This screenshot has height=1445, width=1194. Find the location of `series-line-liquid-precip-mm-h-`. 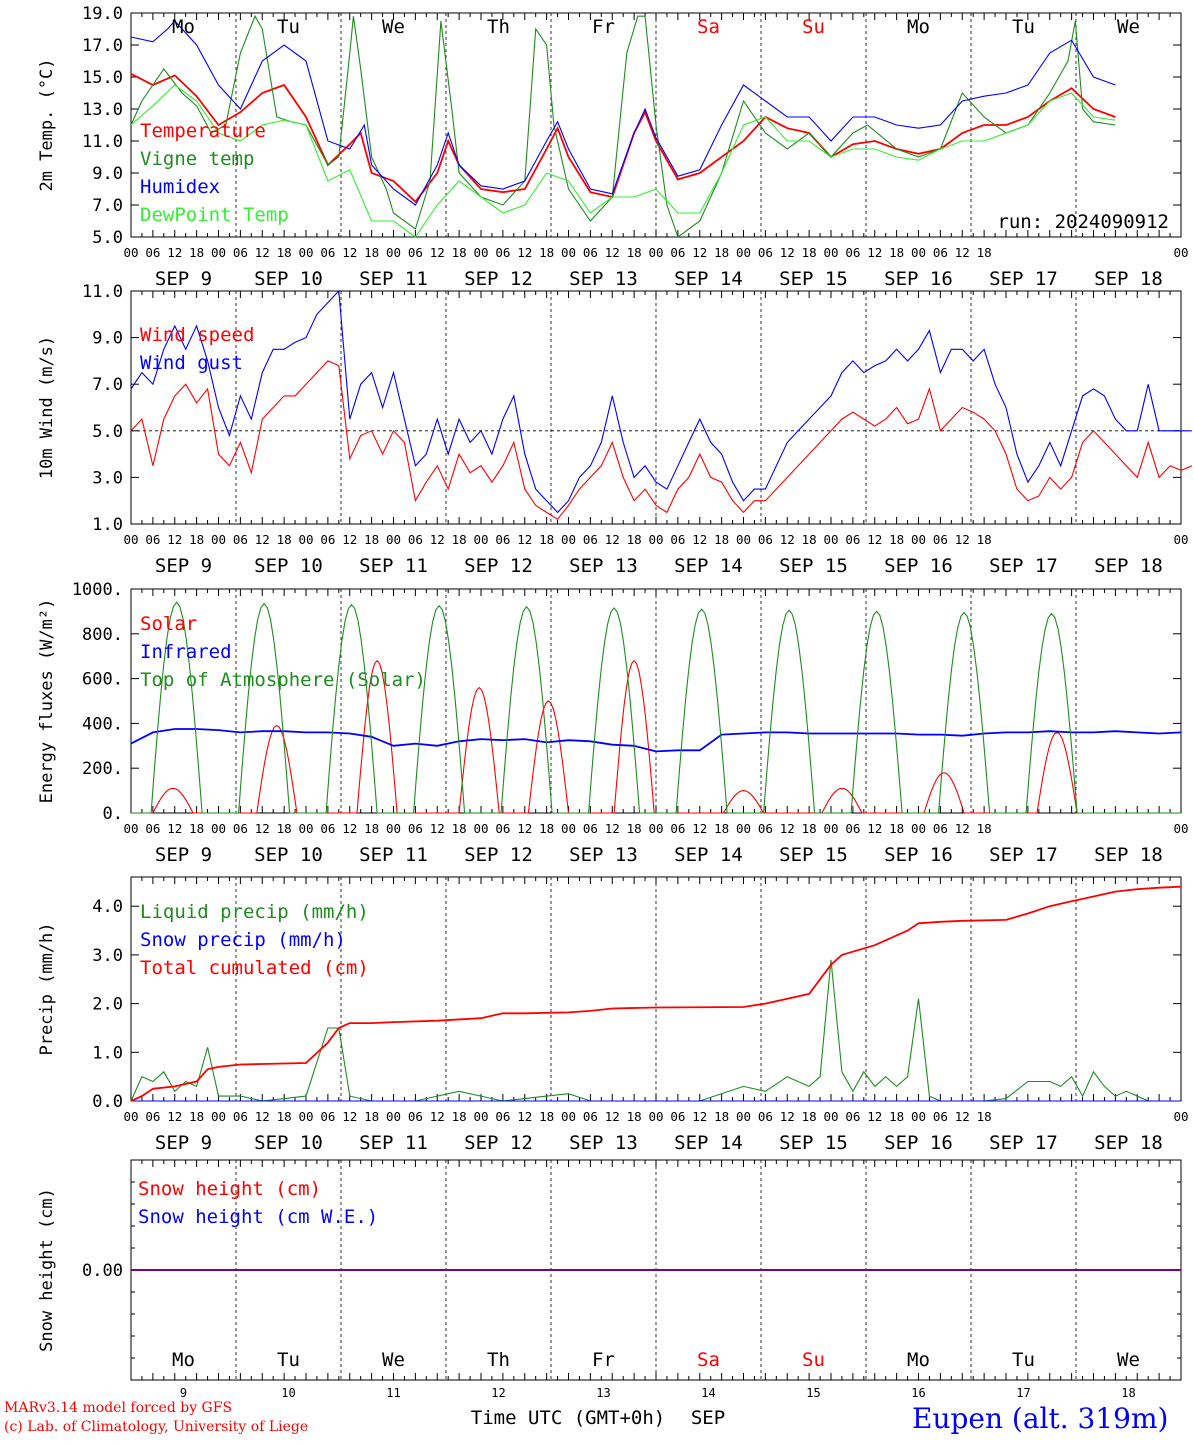

series-line-liquid-precip-mm-h- is located at coordinates (655, 1030).